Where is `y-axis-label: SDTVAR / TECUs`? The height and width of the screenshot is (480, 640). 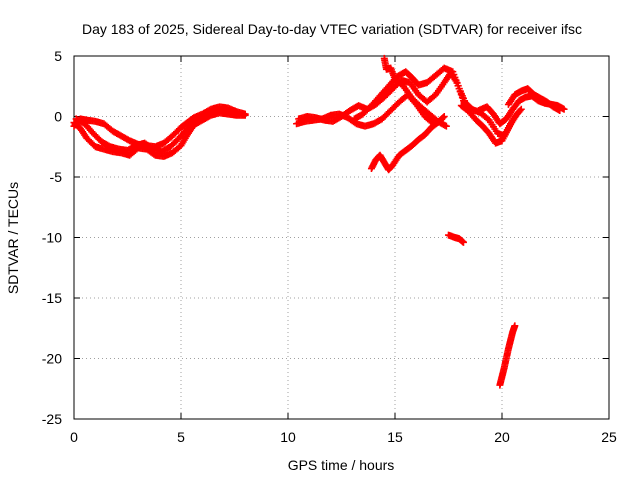
y-axis-label: SDTVAR / TECUs is located at coordinates (13, 238).